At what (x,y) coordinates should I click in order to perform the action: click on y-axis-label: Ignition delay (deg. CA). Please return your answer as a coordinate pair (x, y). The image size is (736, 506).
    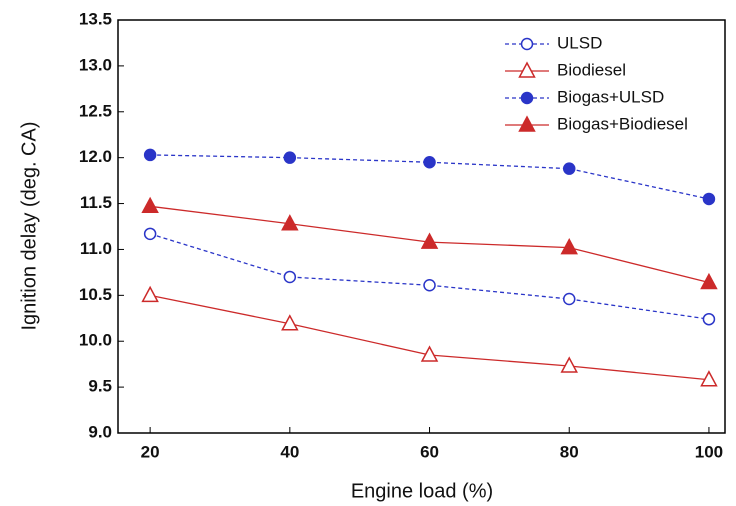
    Looking at the image, I should click on (29, 225).